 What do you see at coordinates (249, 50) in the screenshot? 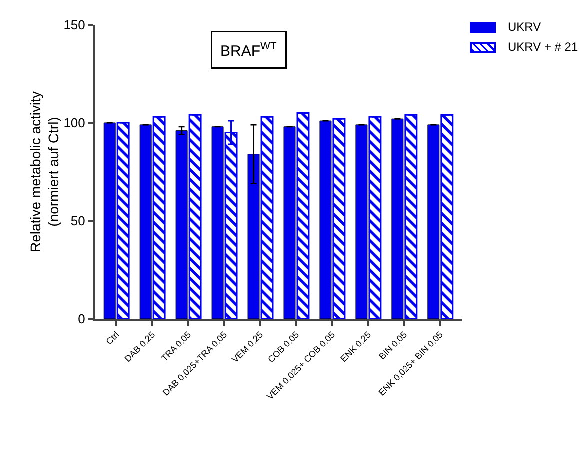
I see `text: BRAF$^{WT}$` at bounding box center [249, 50].